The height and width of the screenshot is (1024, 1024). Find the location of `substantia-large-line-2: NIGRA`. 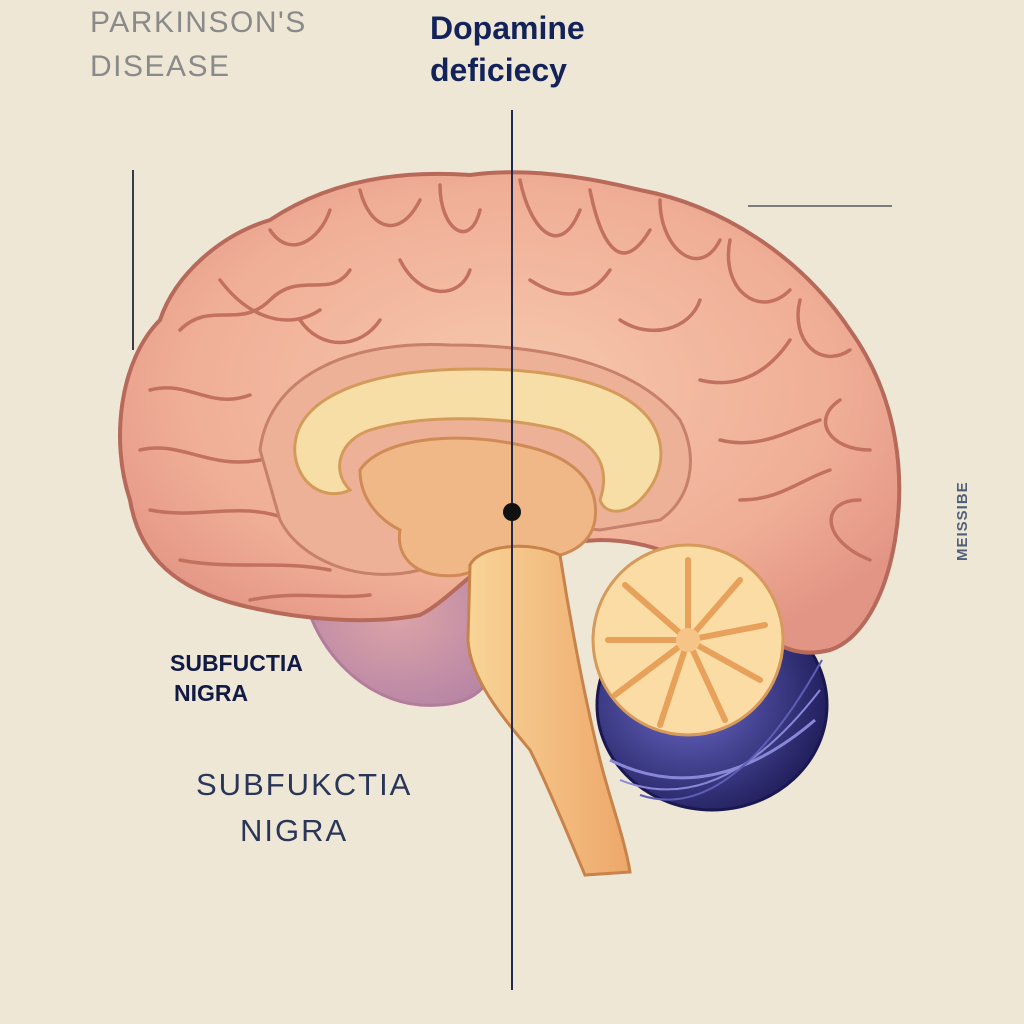

substantia-large-line-2: NIGRA is located at coordinates (294, 830).